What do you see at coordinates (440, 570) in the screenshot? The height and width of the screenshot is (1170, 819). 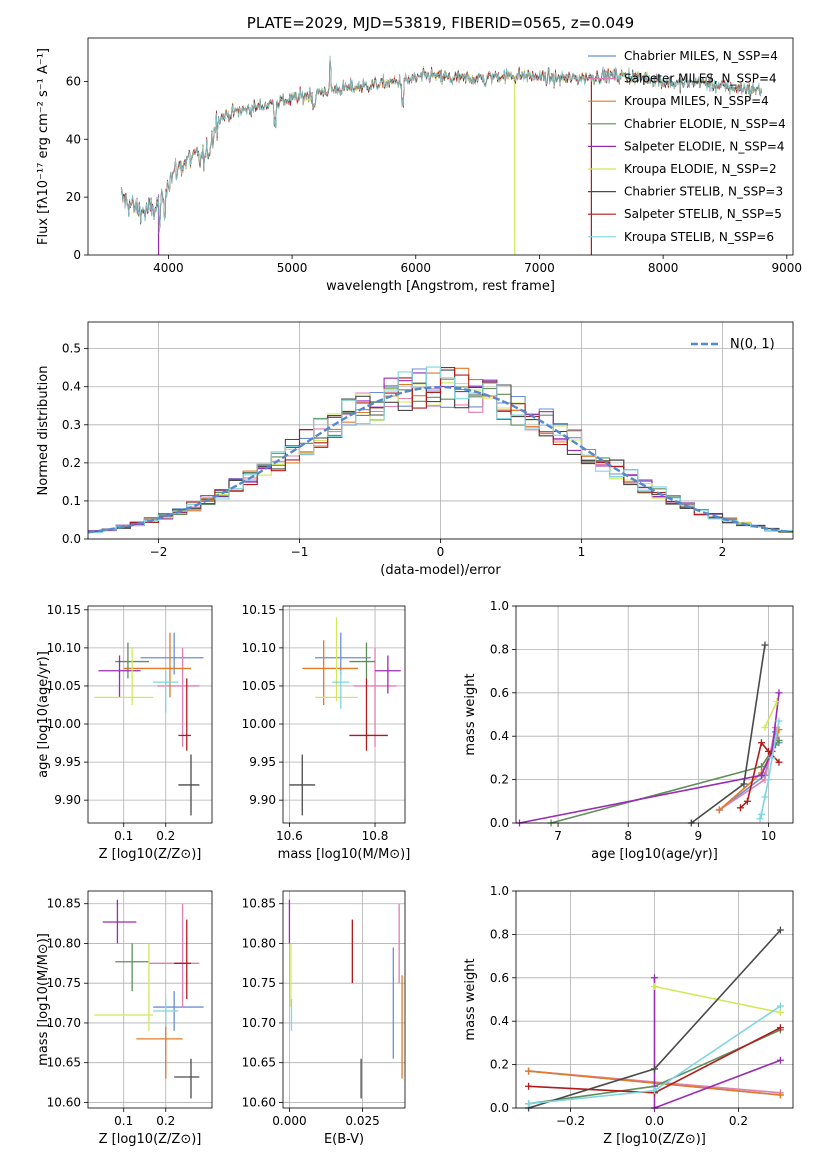 I see `x-axis-label: (data-model)/error` at bounding box center [440, 570].